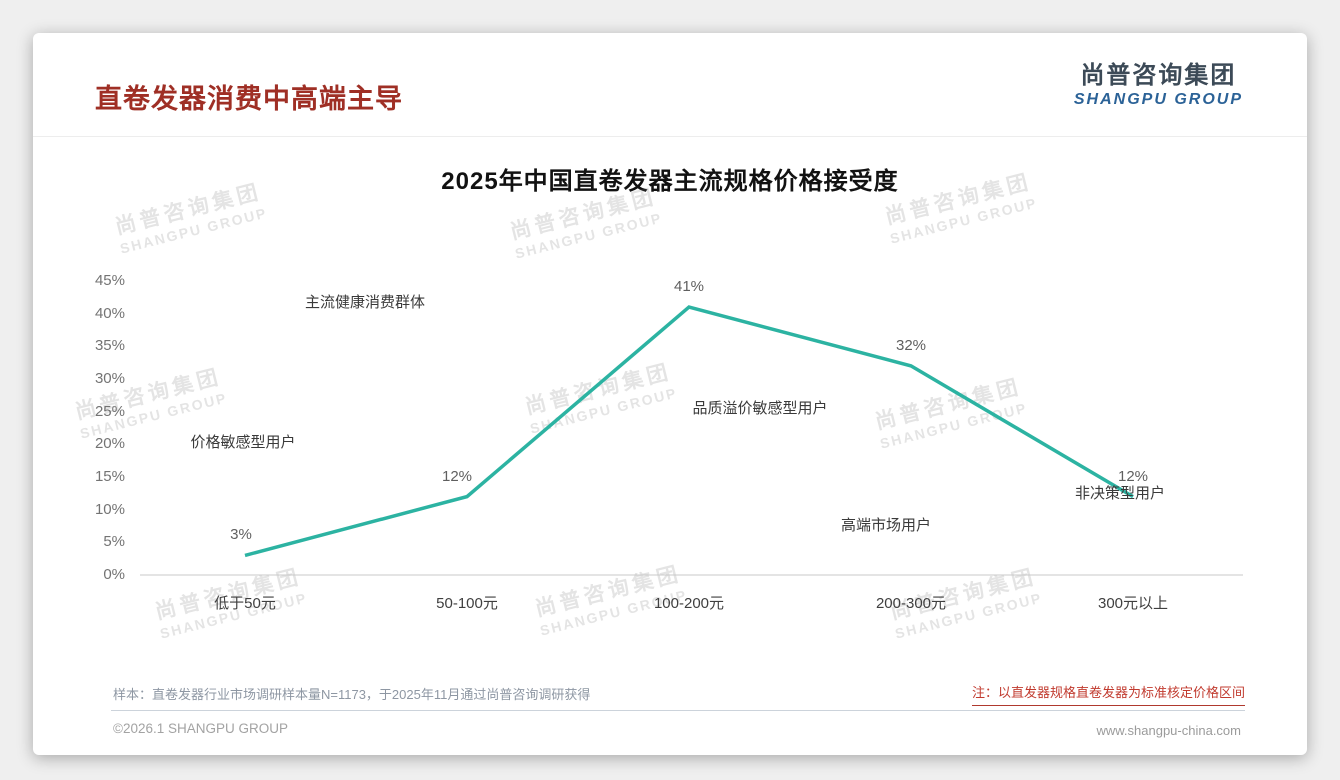  What do you see at coordinates (109, 346) in the screenshot?
I see `y-tick-label: 35%` at bounding box center [109, 346].